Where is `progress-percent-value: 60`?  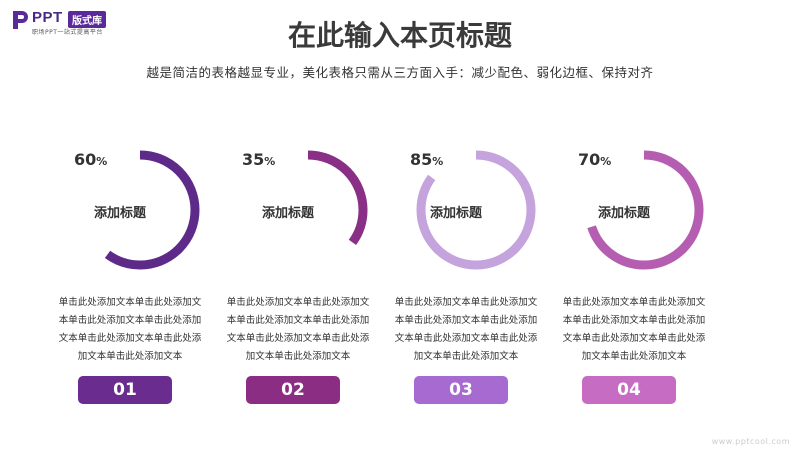
progress-percent-value: 60 is located at coordinates (85, 159).